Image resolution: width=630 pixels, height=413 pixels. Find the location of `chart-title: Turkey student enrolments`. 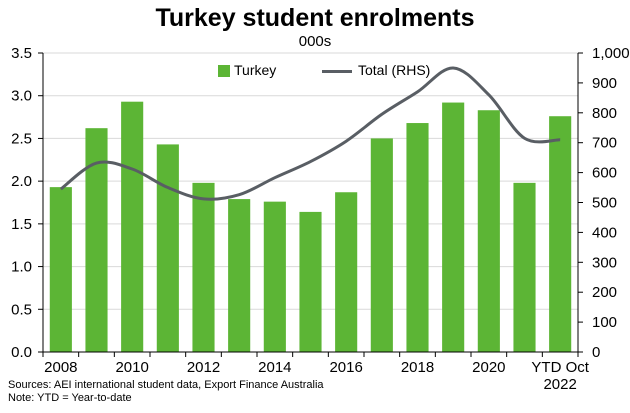

chart-title: Turkey student enrolments is located at coordinates (315, 18).